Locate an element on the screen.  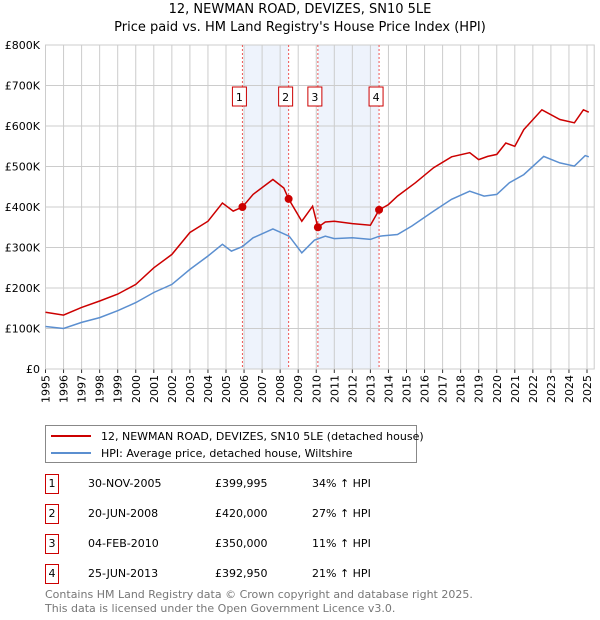
x-tick-label: 2013 is located at coordinates (370, 389).